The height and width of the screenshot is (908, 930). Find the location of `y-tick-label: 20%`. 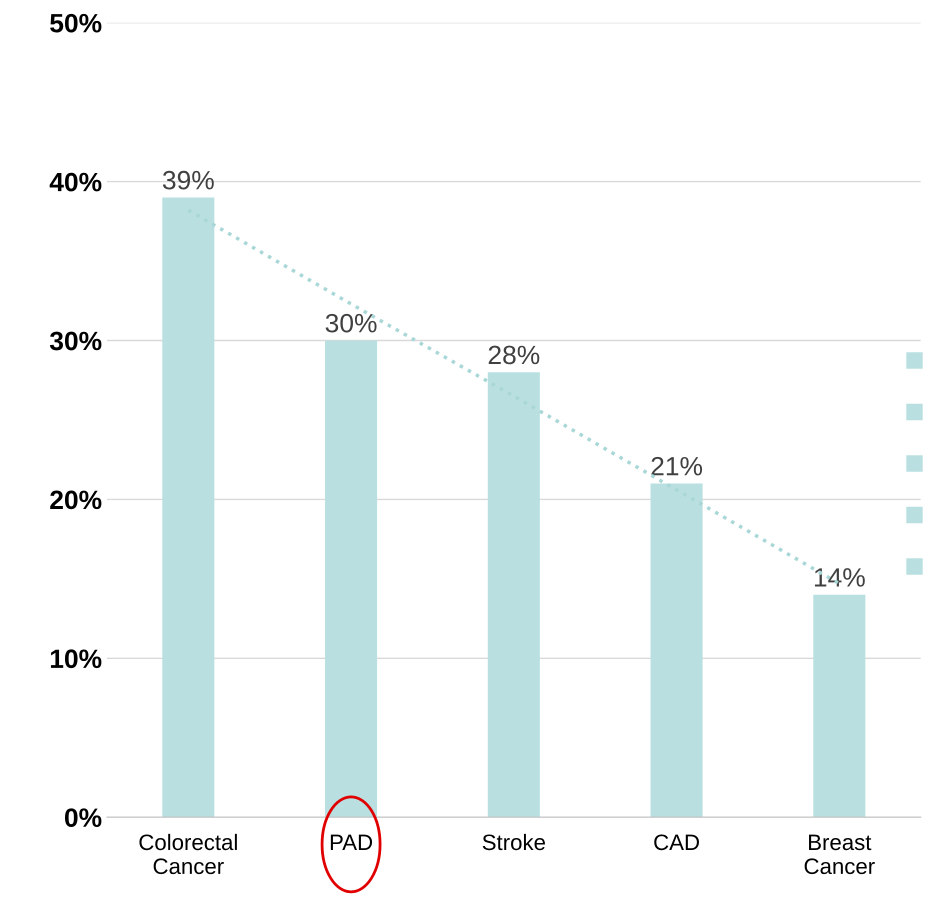

y-tick-label: 20% is located at coordinates (76, 500).